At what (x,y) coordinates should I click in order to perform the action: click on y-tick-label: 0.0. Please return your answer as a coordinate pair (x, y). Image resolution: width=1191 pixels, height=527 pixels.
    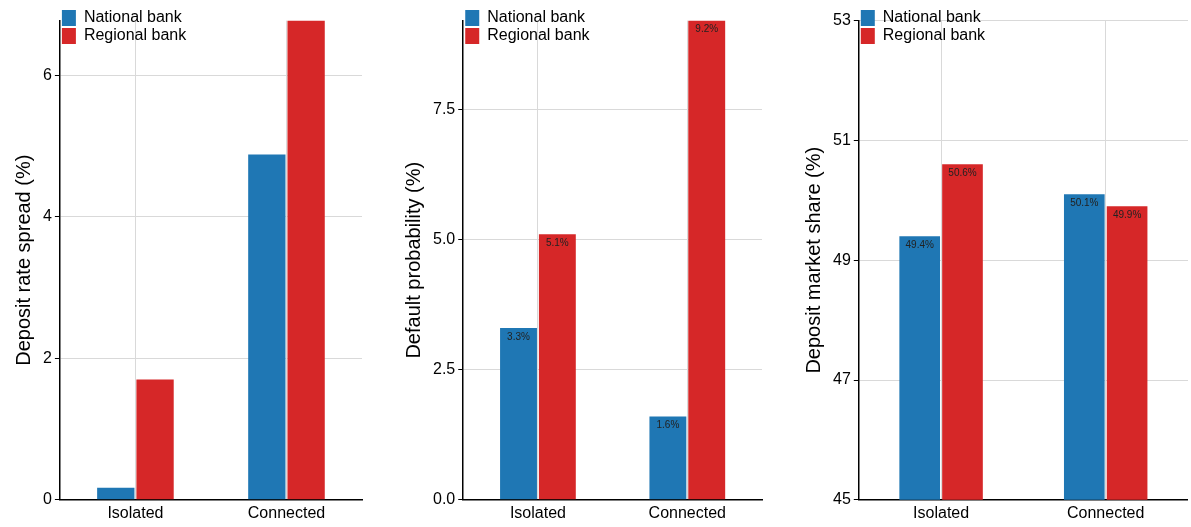
    Looking at the image, I should click on (444, 499).